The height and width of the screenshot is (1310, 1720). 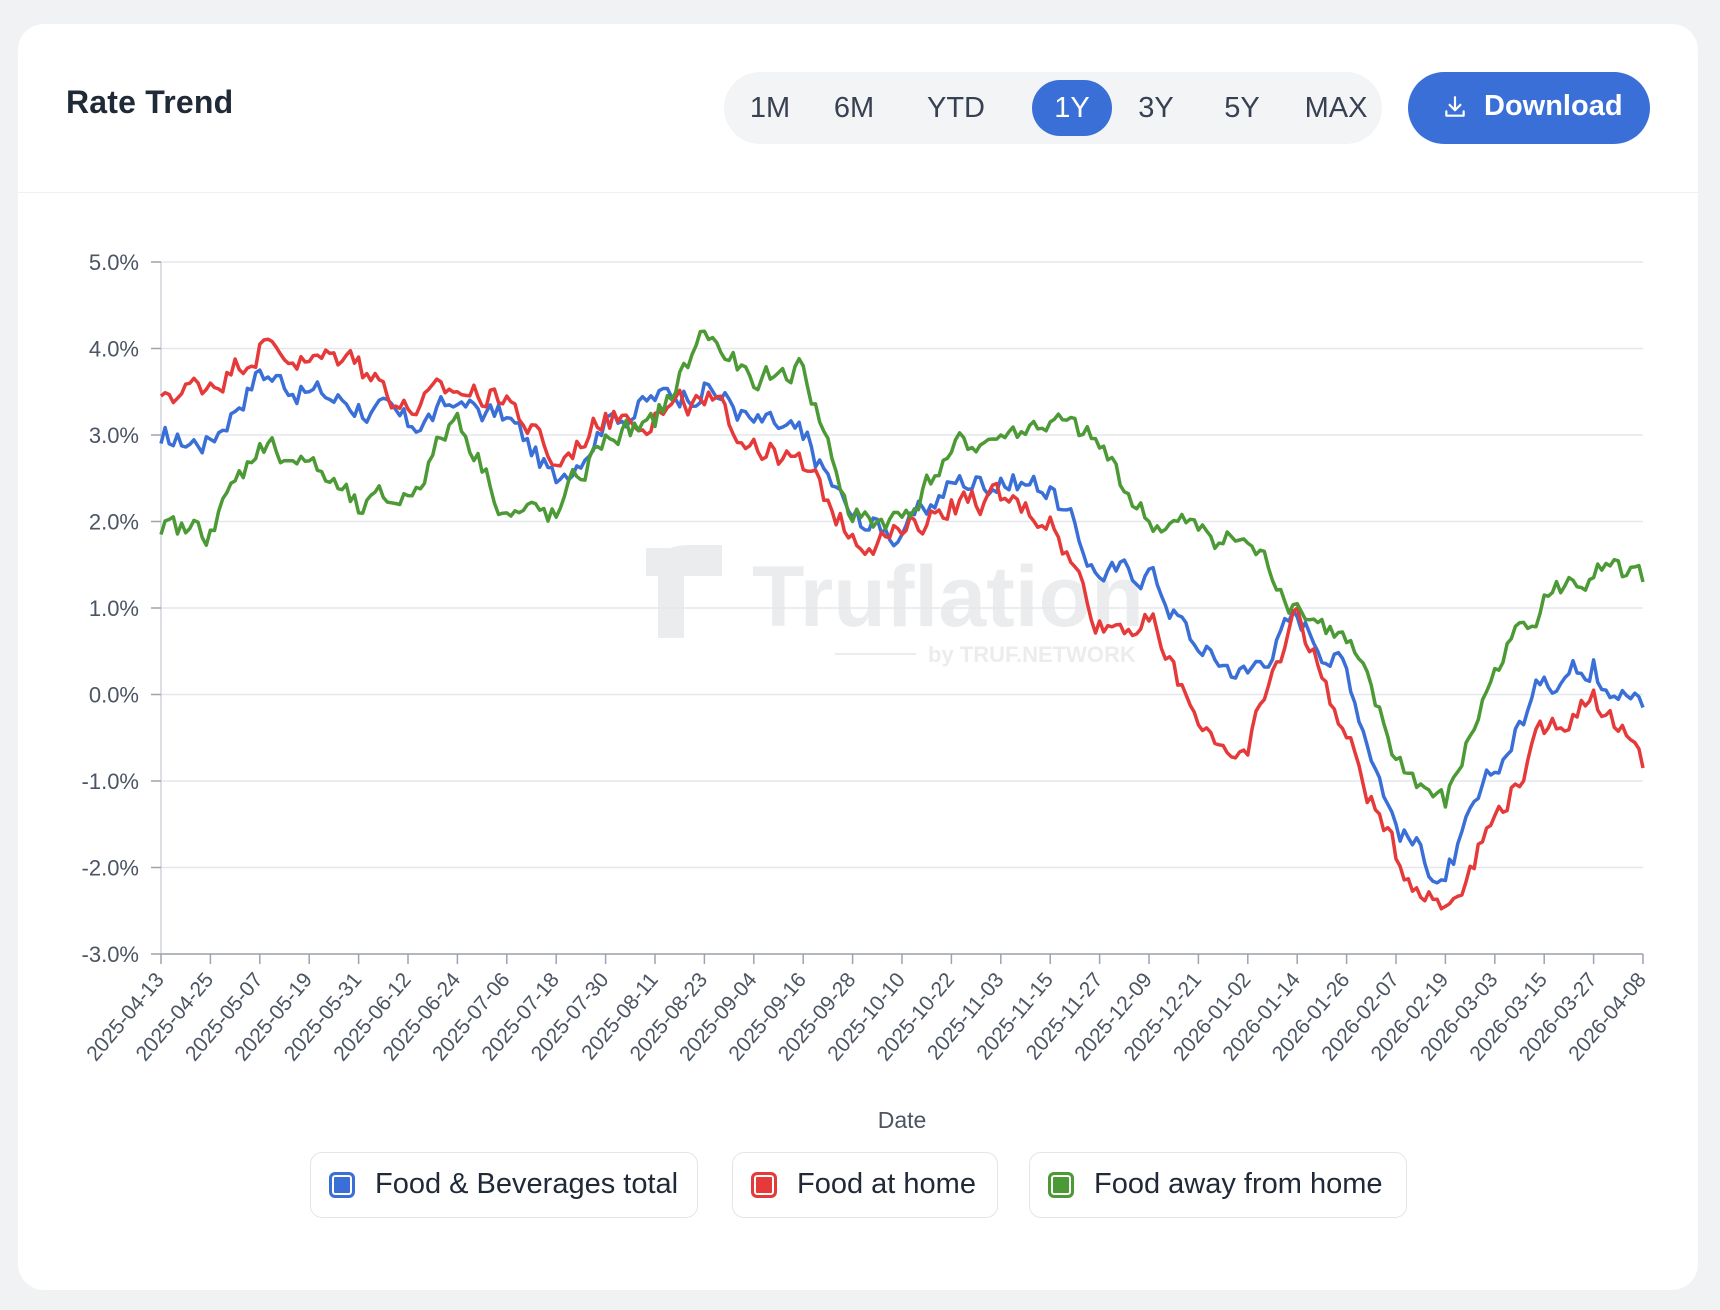 I want to click on y-tick-label: -3.0%, so click(x=110, y=954).